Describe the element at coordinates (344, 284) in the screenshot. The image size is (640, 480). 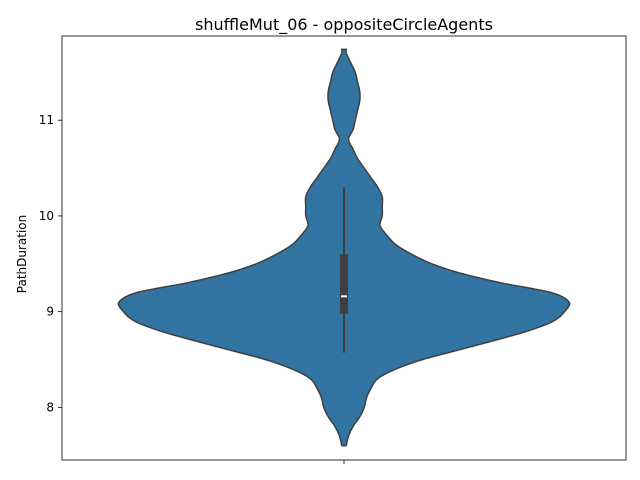
I see `iqr-box` at that location.